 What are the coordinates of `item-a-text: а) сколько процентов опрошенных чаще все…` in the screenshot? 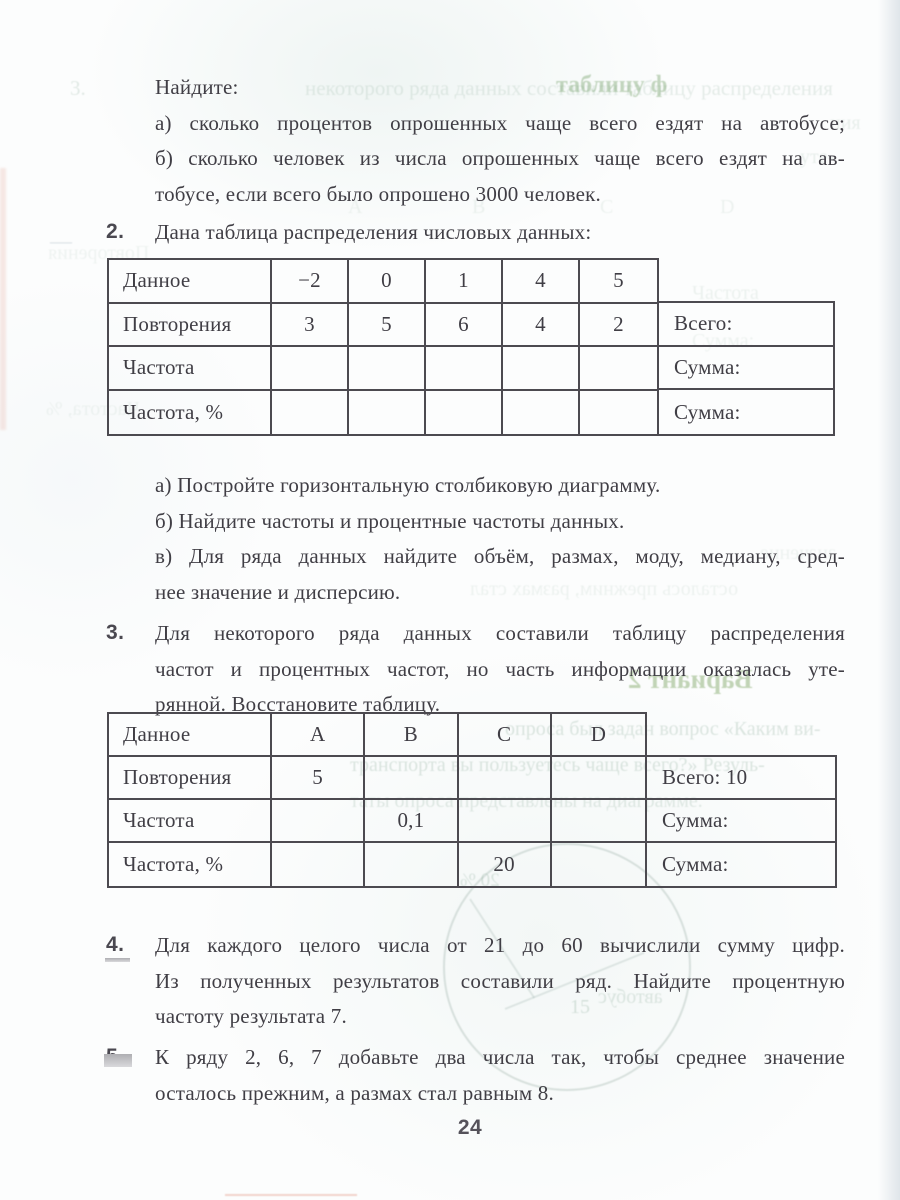 It's located at (500, 122).